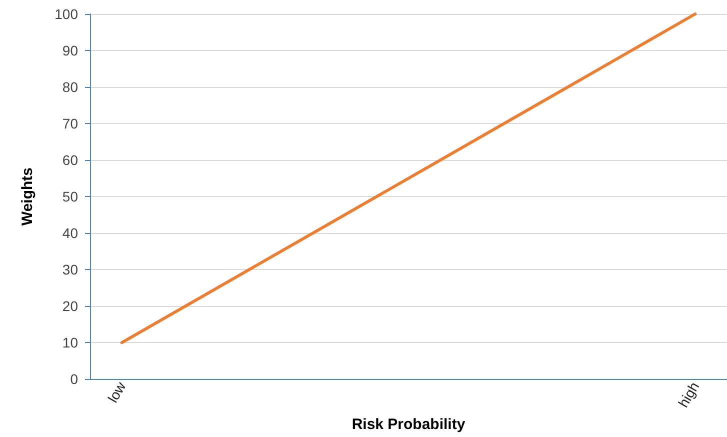 The width and height of the screenshot is (727, 437). What do you see at coordinates (74, 379) in the screenshot?
I see `y-tick-label: 0` at bounding box center [74, 379].